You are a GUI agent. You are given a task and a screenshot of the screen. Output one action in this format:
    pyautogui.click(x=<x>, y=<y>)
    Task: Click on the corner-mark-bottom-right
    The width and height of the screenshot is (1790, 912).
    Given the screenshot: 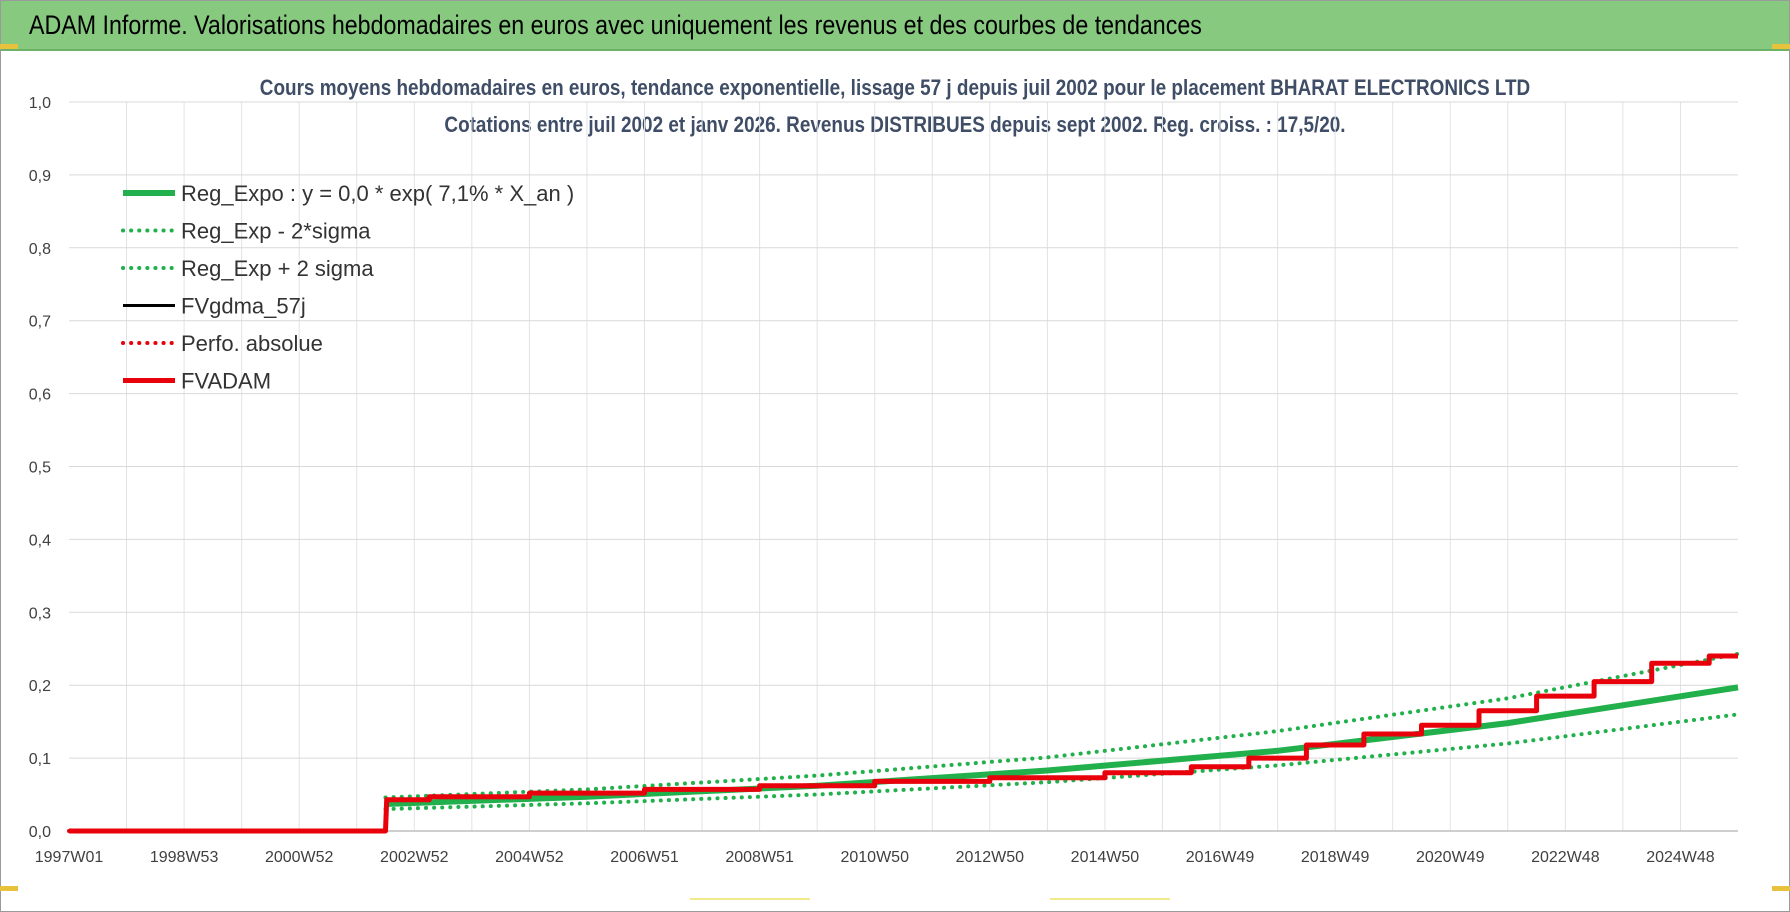 What is the action you would take?
    pyautogui.click(x=1781, y=888)
    